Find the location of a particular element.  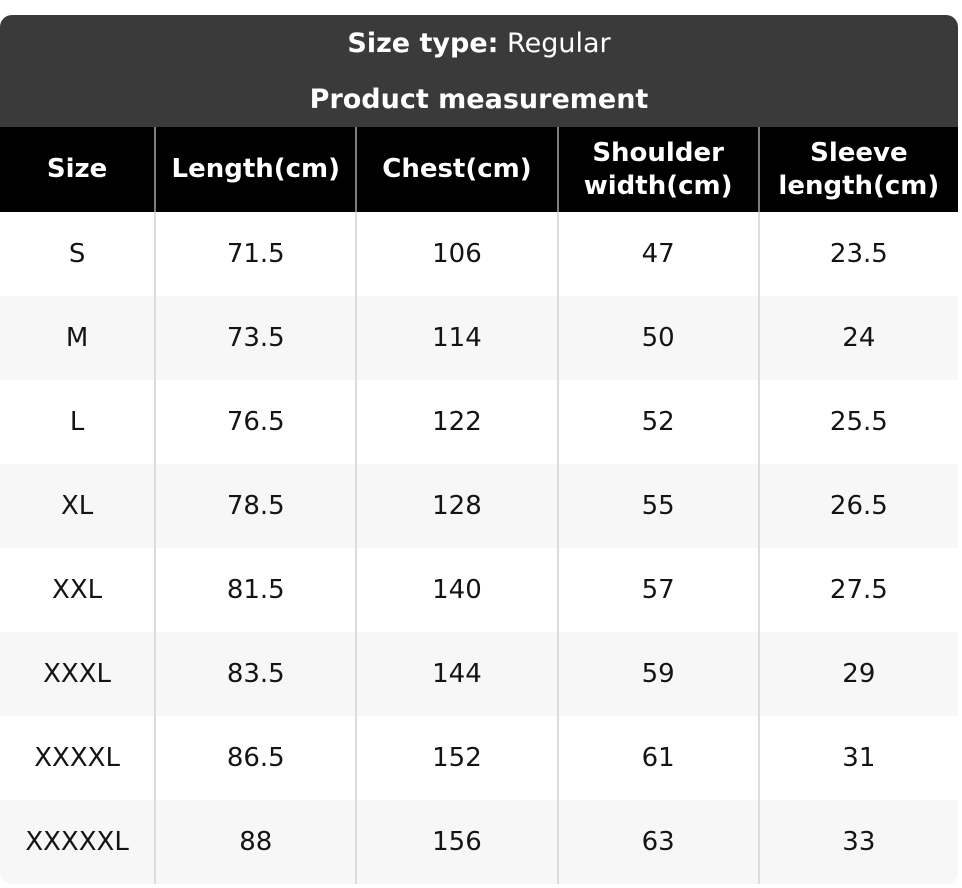

table-row: XXXXL 86.5 152 61 31 is located at coordinates (479, 758).